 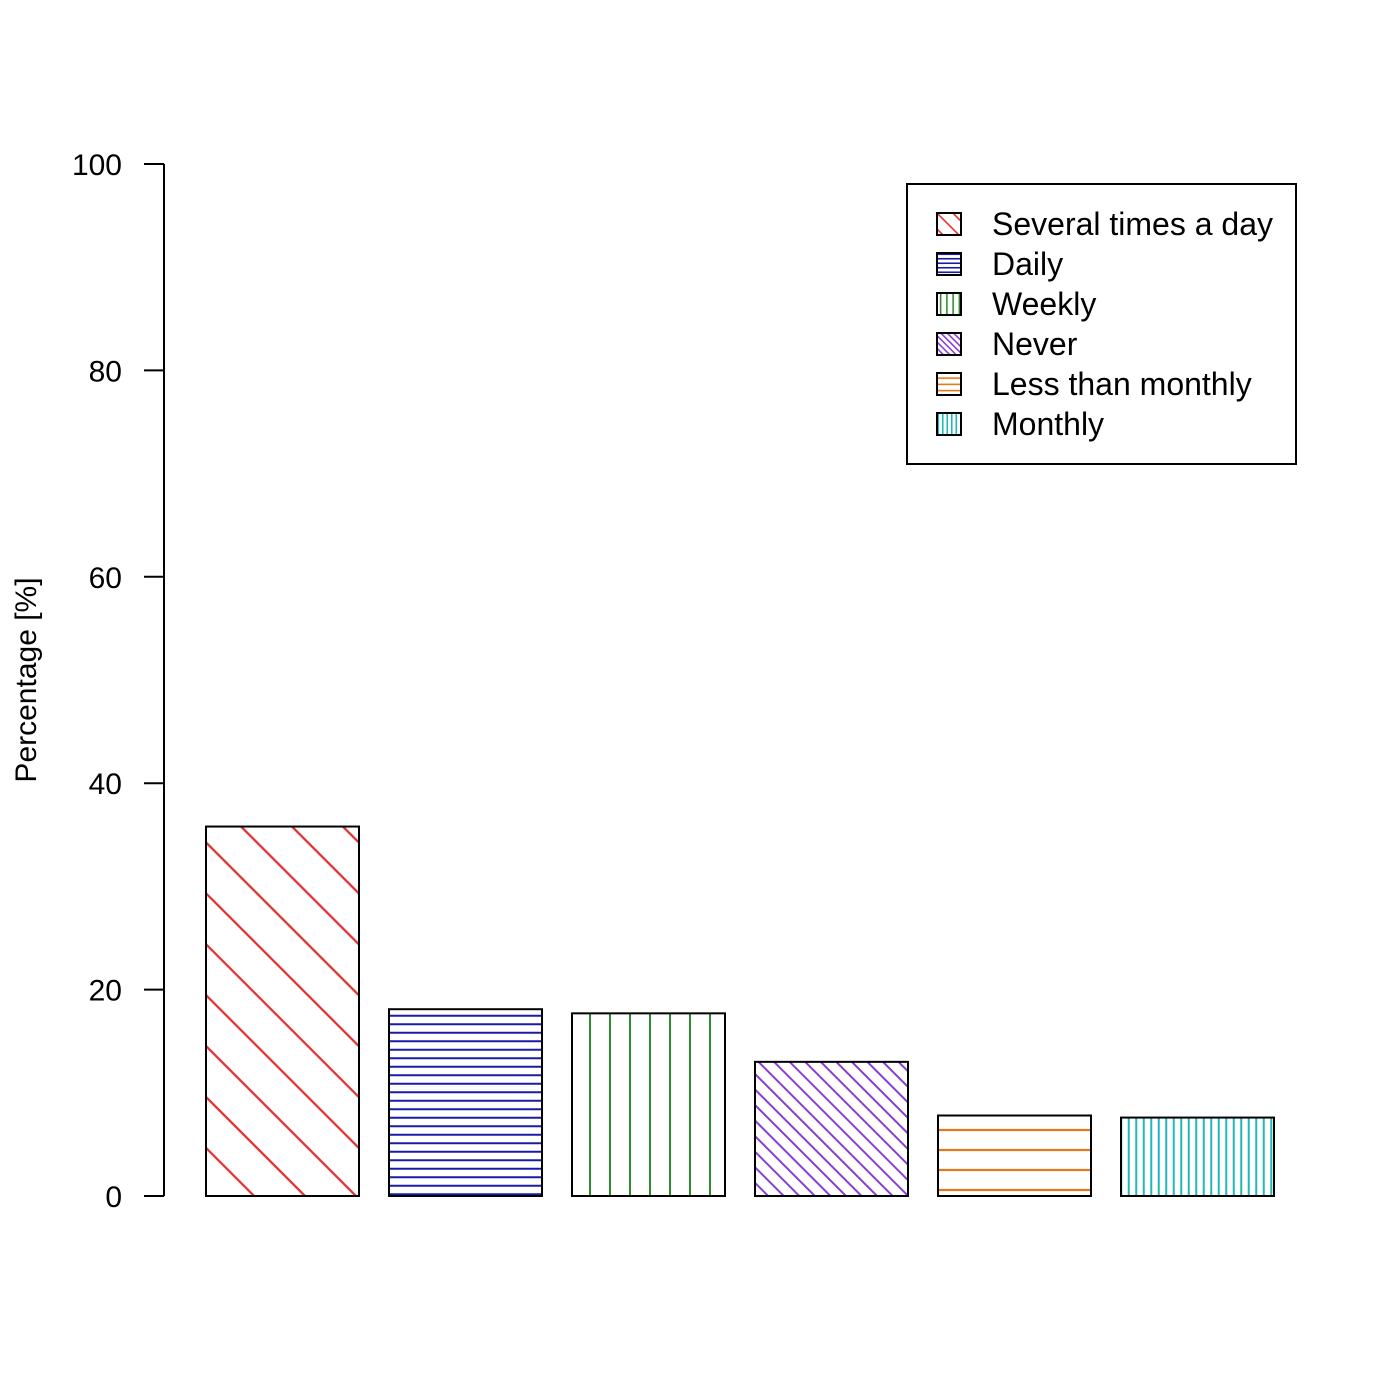 I want to click on legend-entry-label: Less than monthly, so click(x=1122, y=384).